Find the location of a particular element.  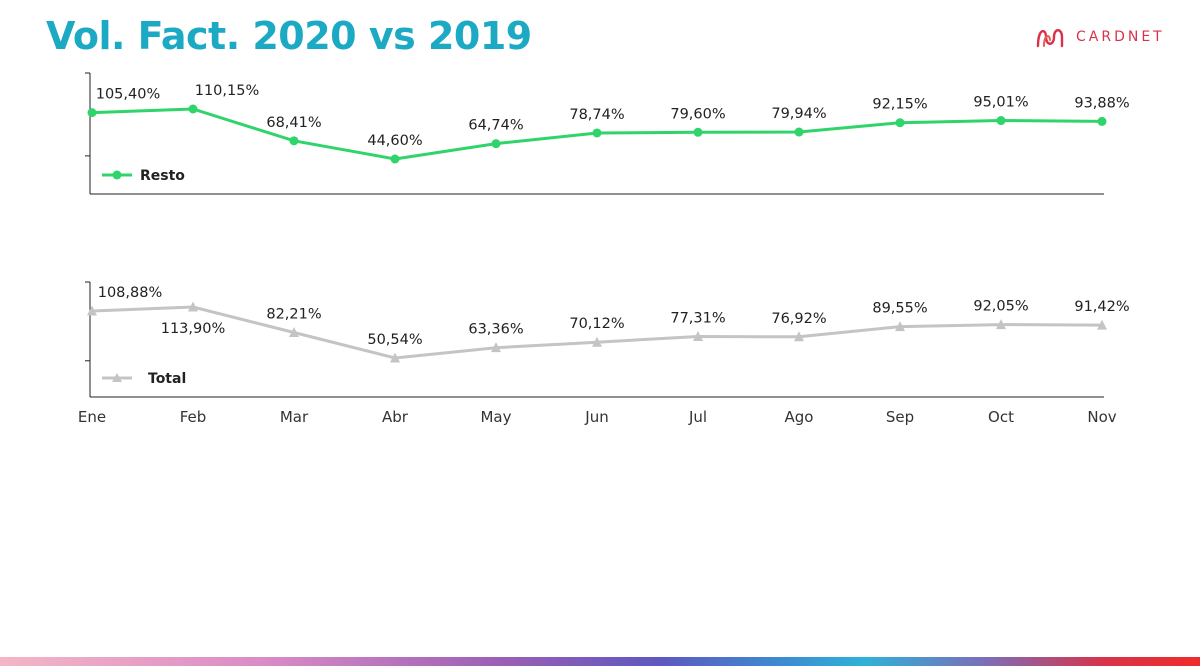

x-tick-label: Ago is located at coordinates (799, 417).